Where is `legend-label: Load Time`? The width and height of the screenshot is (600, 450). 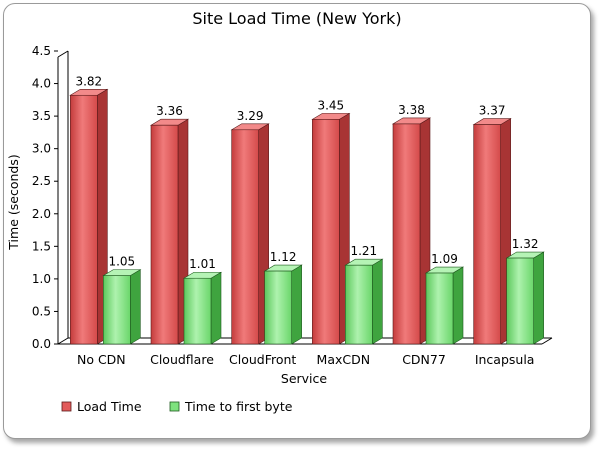 legend-label: Load Time is located at coordinates (109, 406).